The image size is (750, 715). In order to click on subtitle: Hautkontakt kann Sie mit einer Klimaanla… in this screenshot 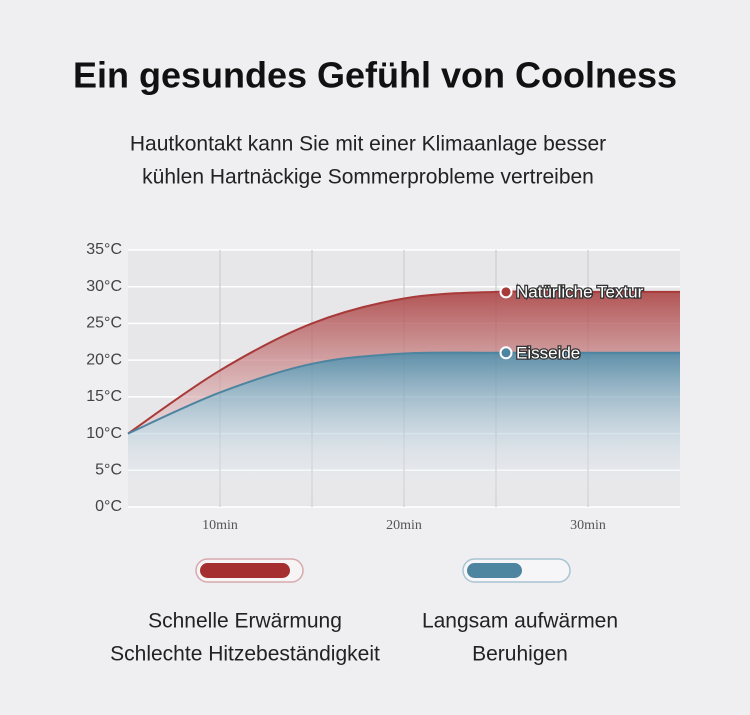, I will do `click(368, 144)`.